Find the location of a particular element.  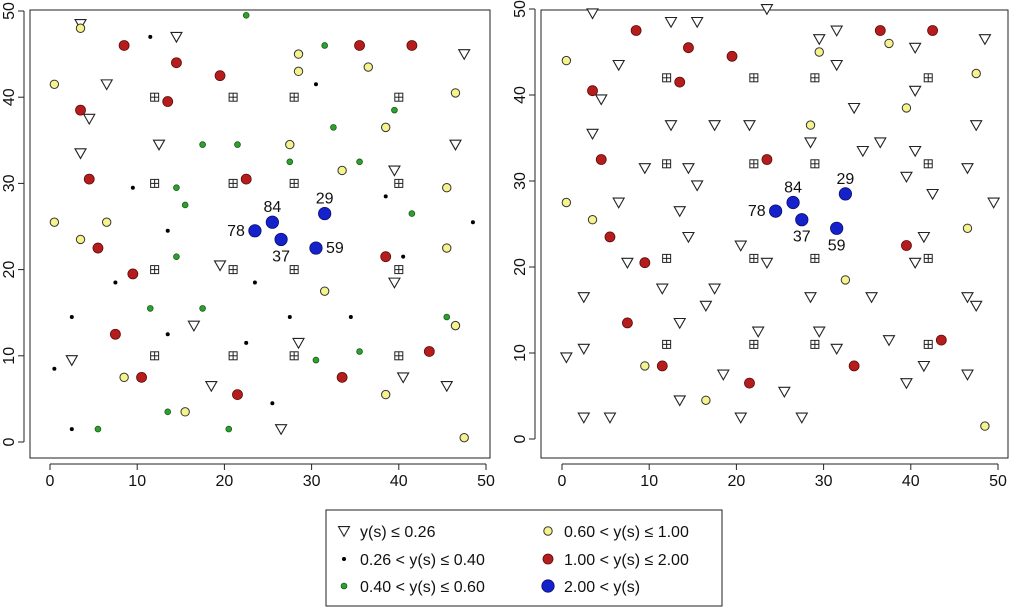

x-tick-label: 40 is located at coordinates (911, 481).